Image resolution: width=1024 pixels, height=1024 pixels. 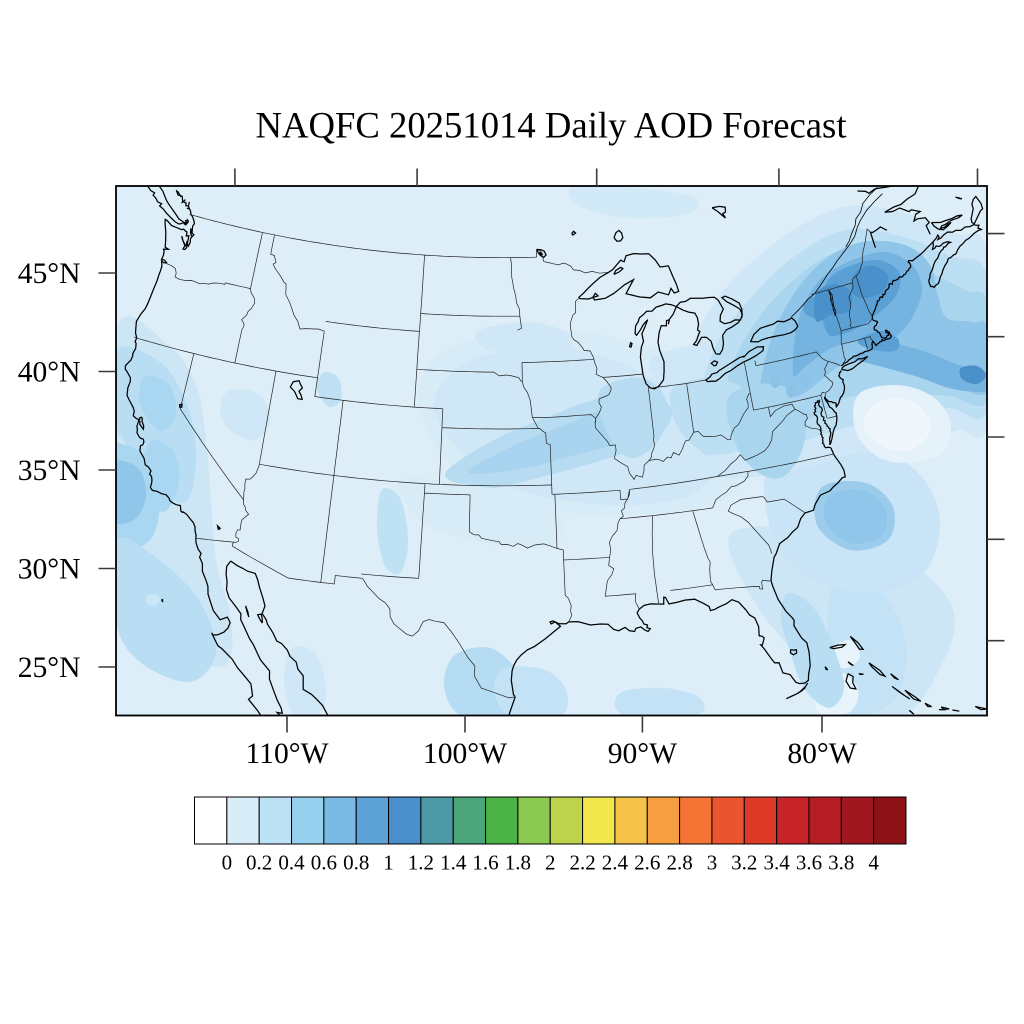 What do you see at coordinates (712, 863) in the screenshot?
I see `svg-text: 3` at bounding box center [712, 863].